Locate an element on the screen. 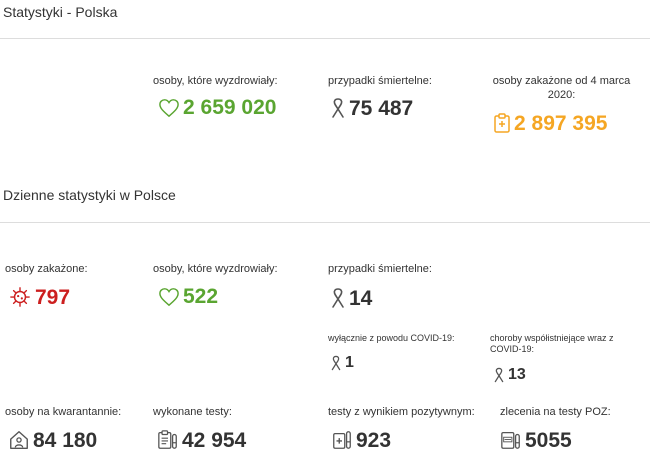  infected-daily-label: osoby zakażone: is located at coordinates (46, 269).